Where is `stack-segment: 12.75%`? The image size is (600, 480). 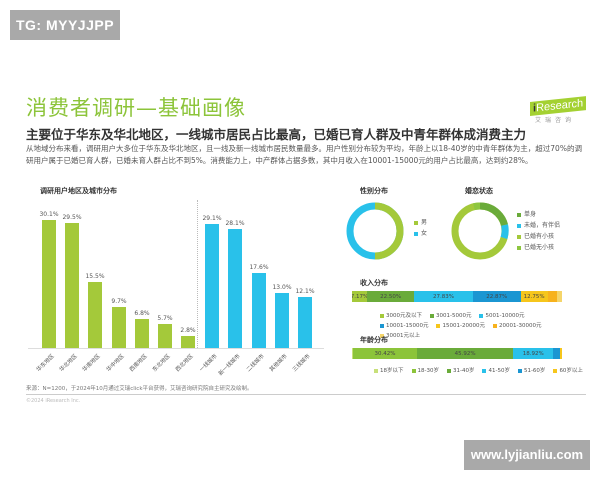 stack-segment: 12.75% is located at coordinates (534, 296).